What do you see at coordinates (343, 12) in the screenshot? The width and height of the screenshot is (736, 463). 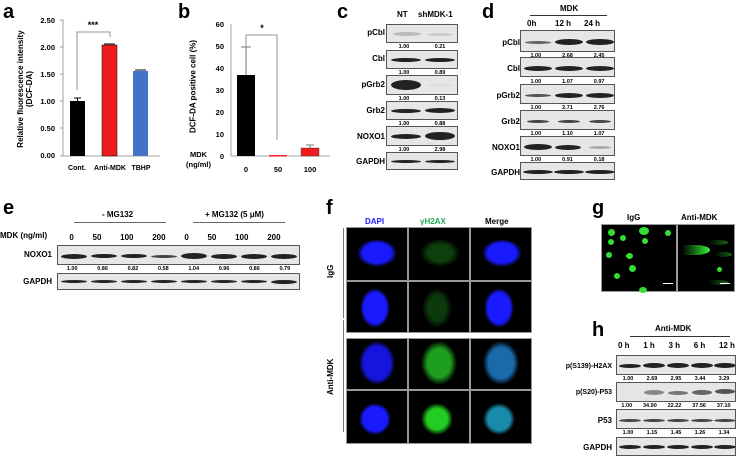 I see `panel-label-c: c` at bounding box center [343, 12].